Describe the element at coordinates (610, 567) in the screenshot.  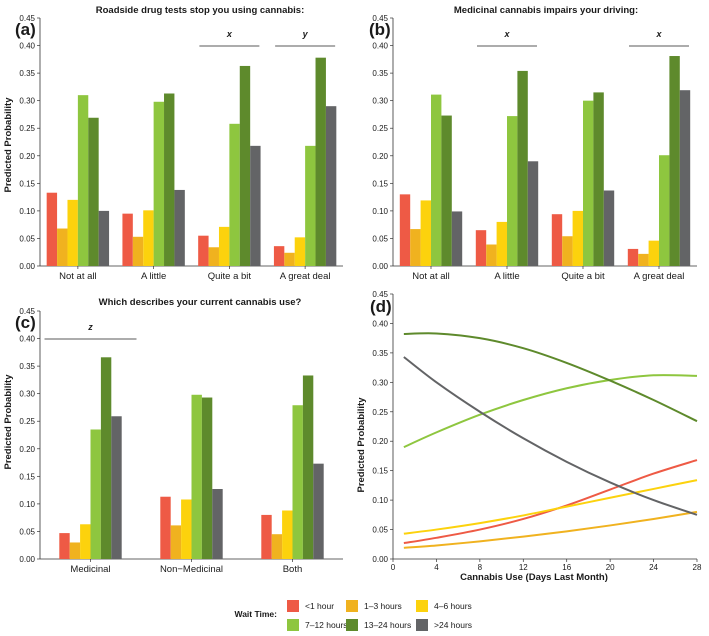
I see `x-tick-label: 20` at that location.